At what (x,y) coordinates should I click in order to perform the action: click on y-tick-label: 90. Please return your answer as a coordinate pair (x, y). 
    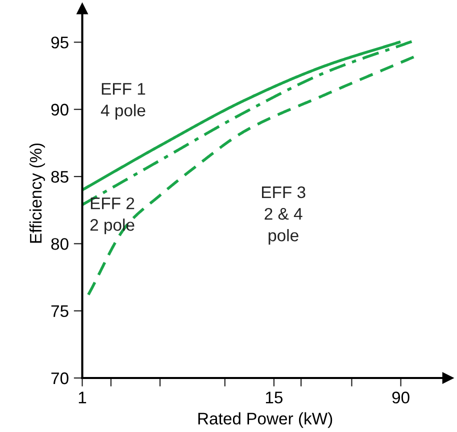
    Looking at the image, I should click on (59, 110).